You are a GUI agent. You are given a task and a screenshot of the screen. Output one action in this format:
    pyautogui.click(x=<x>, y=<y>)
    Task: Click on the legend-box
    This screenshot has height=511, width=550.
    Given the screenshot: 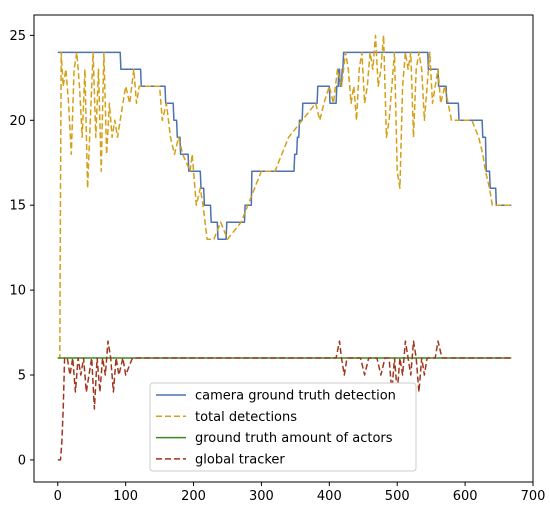 What is the action you would take?
    pyautogui.click(x=283, y=427)
    